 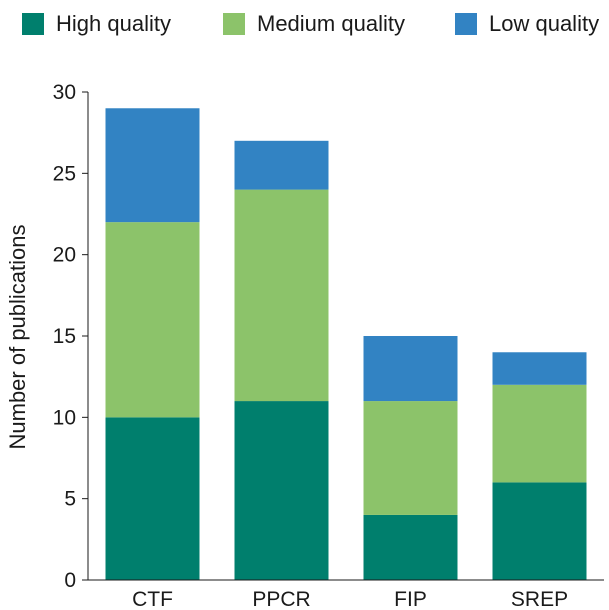 I want to click on x-tick-label-ctf: CTF, so click(x=152, y=599).